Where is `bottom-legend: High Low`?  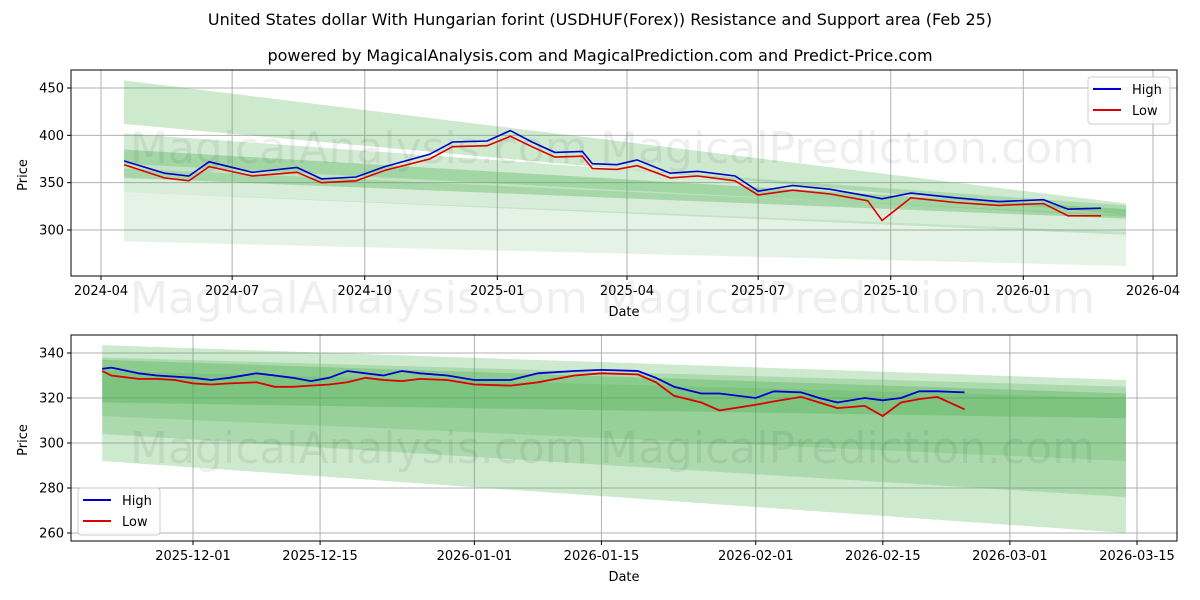 bottom-legend: High Low is located at coordinates (119, 511).